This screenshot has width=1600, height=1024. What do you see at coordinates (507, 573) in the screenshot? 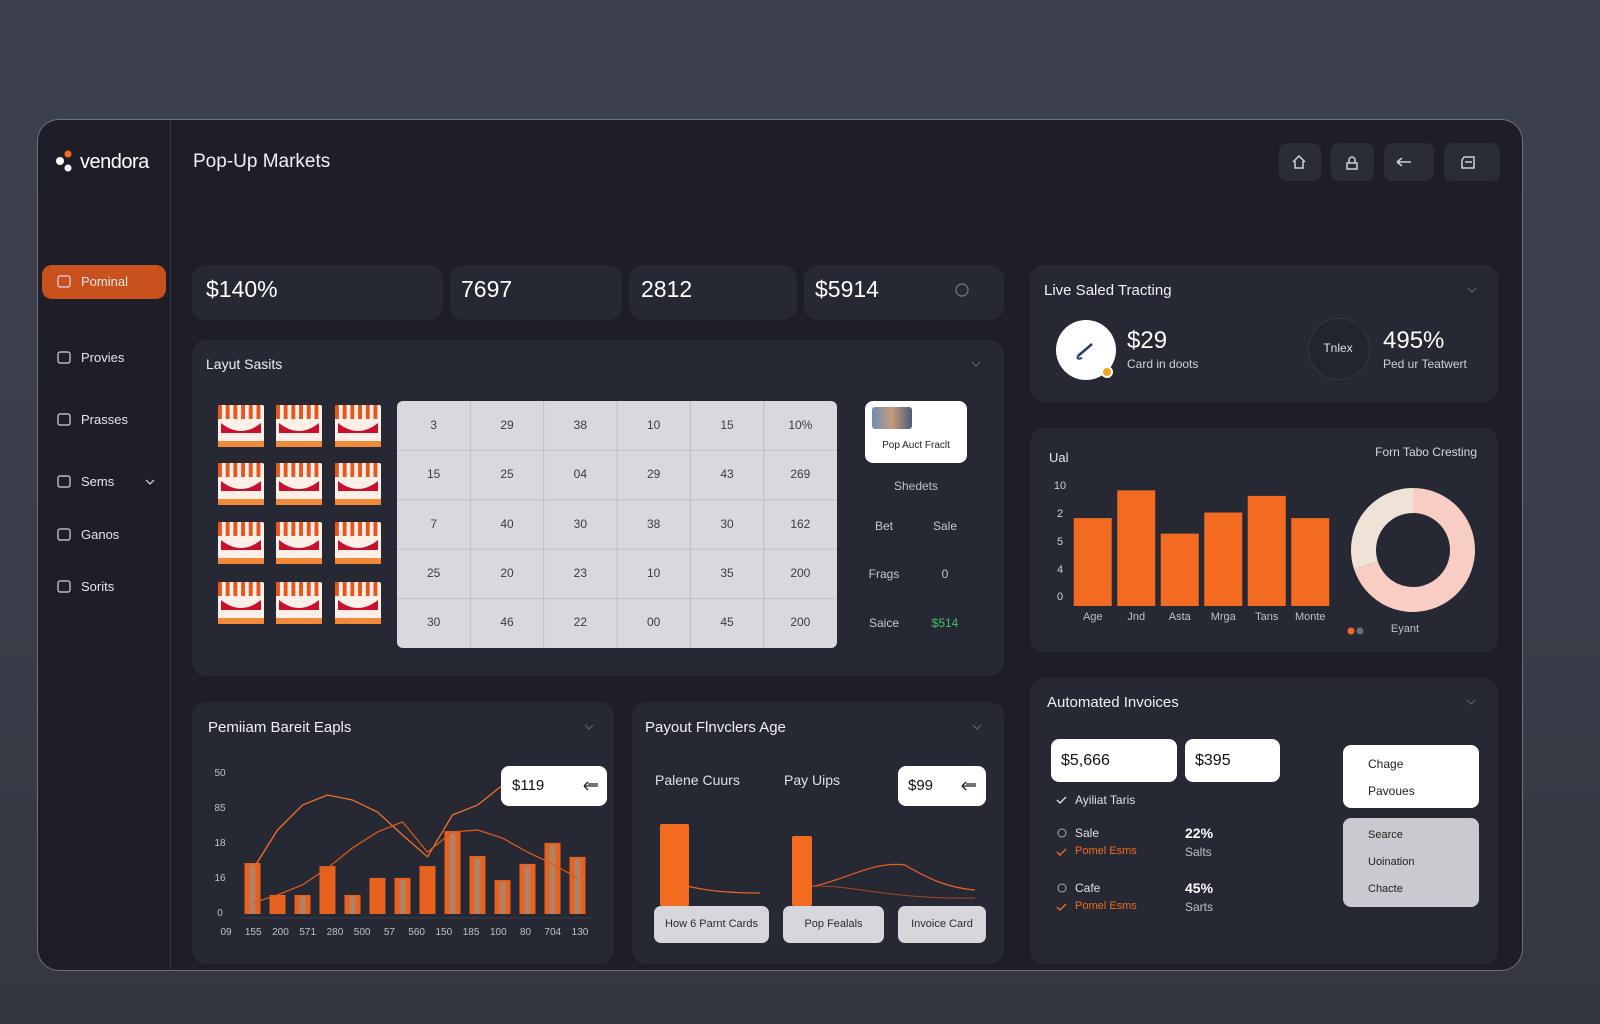
I see `table-cell: 20` at bounding box center [507, 573].